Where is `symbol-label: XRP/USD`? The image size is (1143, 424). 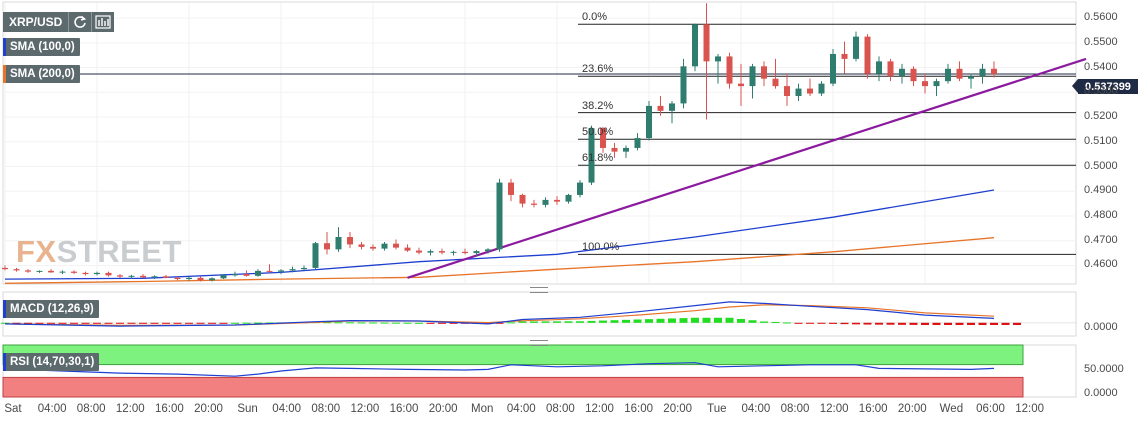
symbol-label: XRP/USD is located at coordinates (36, 22).